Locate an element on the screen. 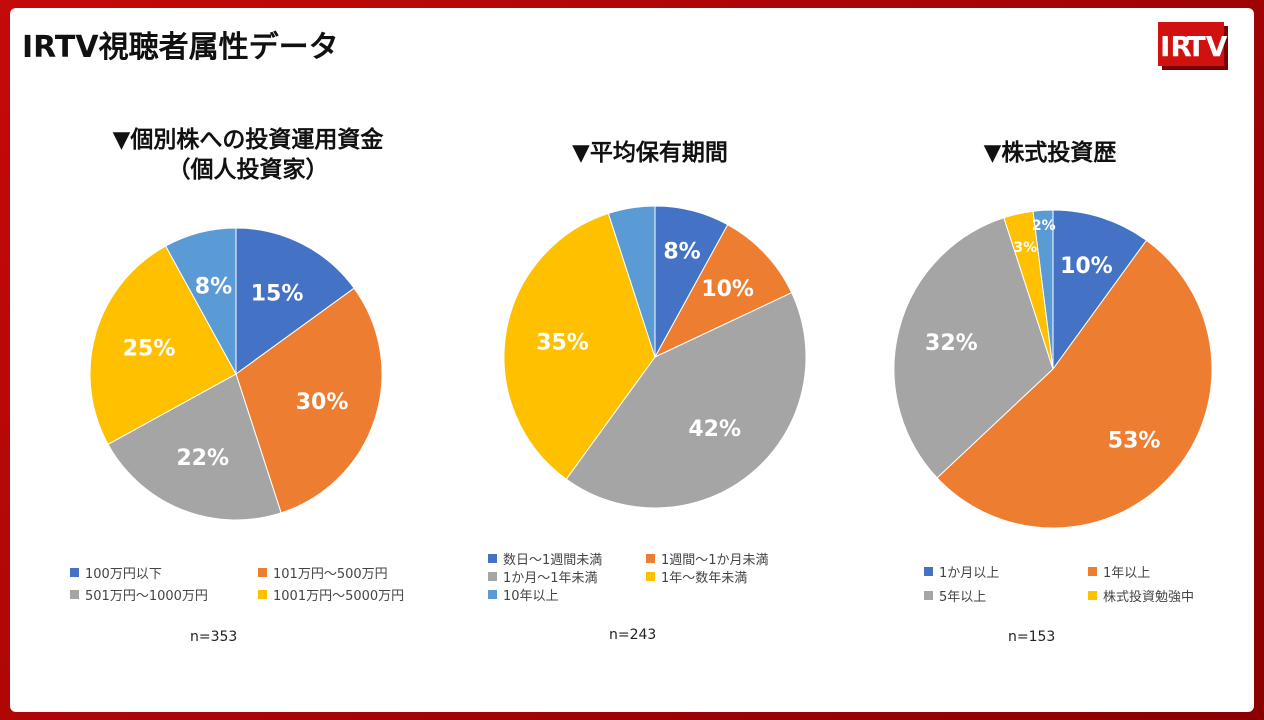 This screenshot has height=720, width=1264. chart1-title: ▼個別株への投資運用資金 （個人投資家） is located at coordinates (248, 155).